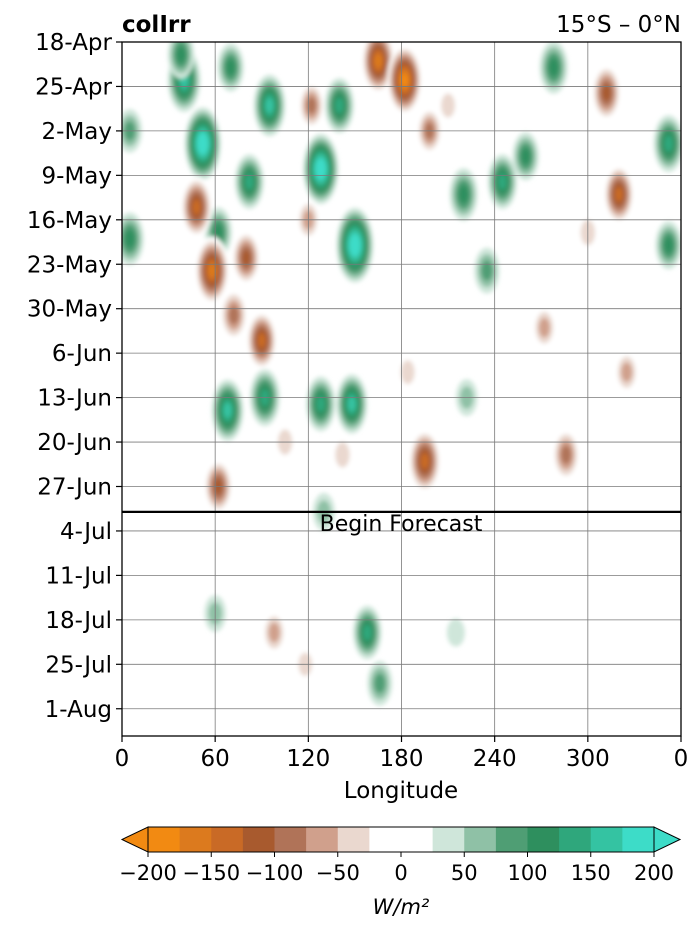  What do you see at coordinates (401, 791) in the screenshot?
I see `x-axis-label: Longitude` at bounding box center [401, 791].